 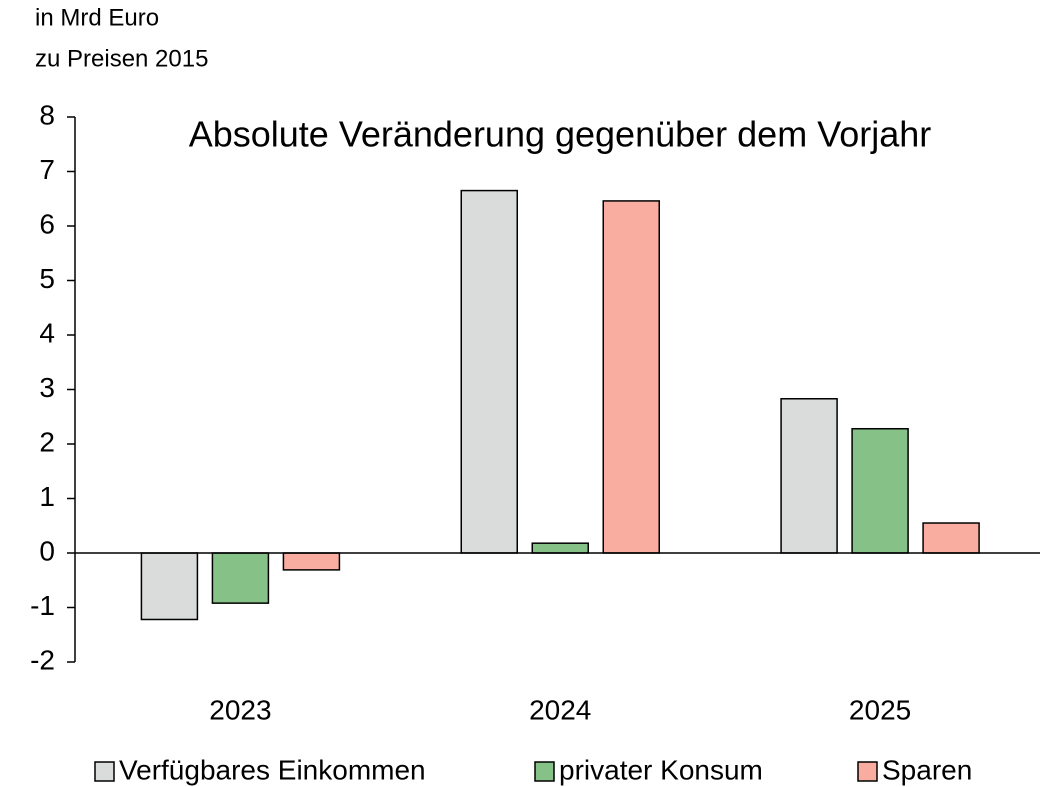 I want to click on y-tick-label: 0, so click(x=47, y=550).